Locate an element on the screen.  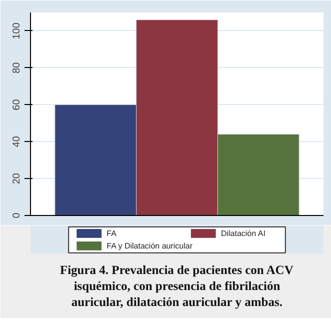
text: Figura 4. Prevalencia de pacientes con ACV isquémico, con presencia de fibrilación auricular, dilatación auricular y ambas. is located at coordinates (177, 286).